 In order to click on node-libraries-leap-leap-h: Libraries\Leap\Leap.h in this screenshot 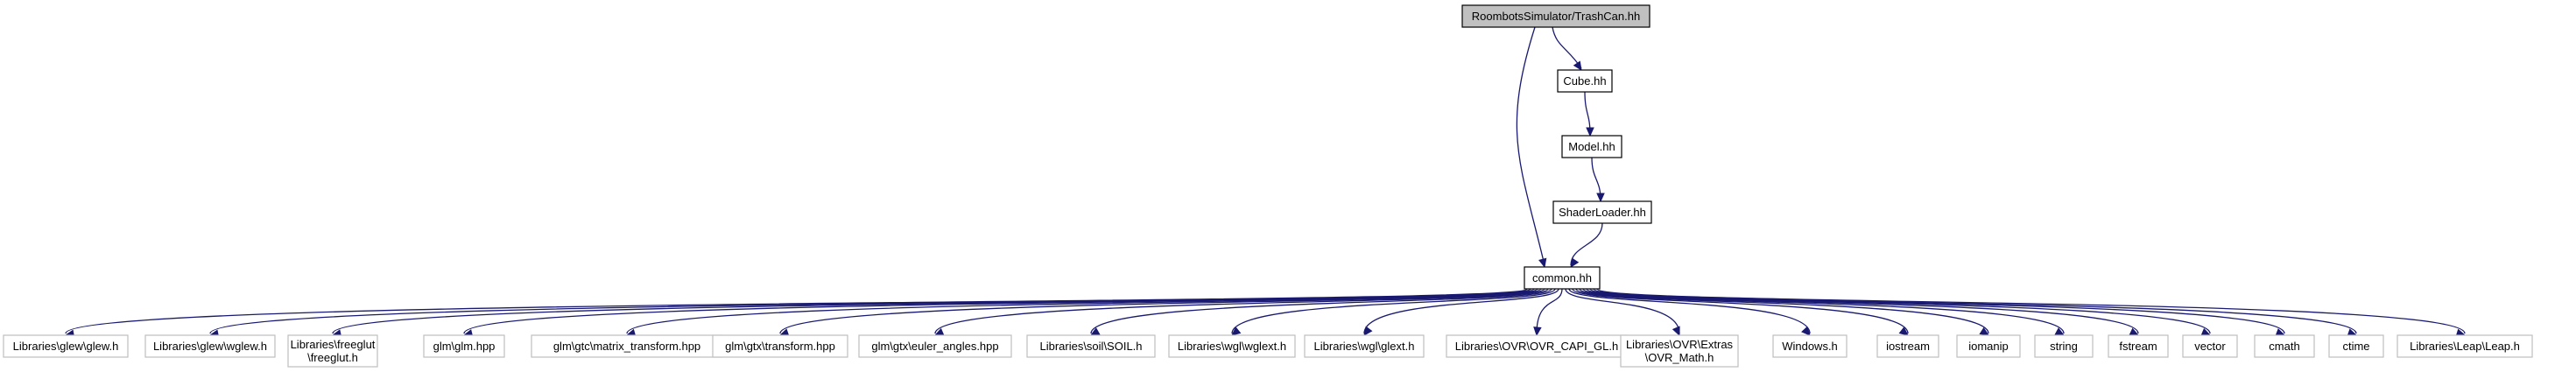, I will do `click(2465, 346)`.